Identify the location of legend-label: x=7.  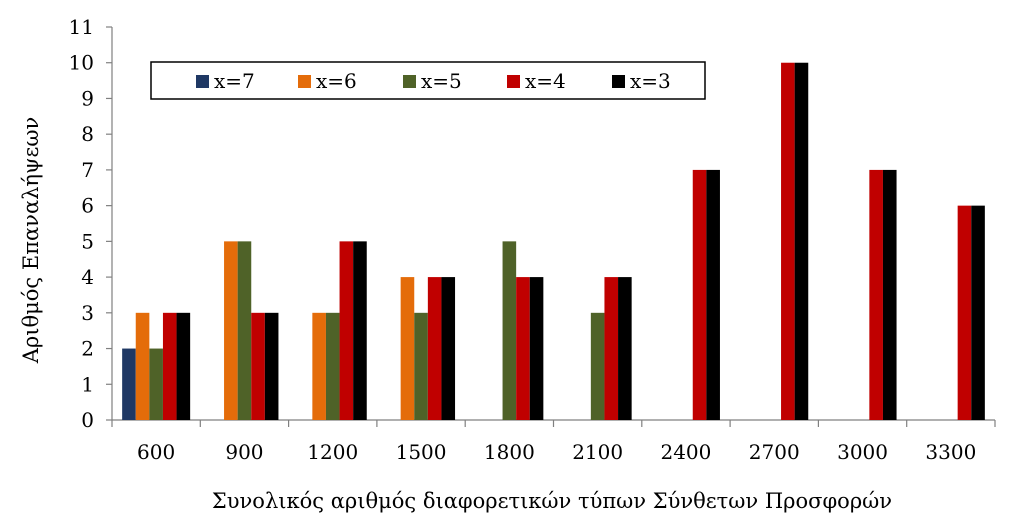
(234, 81).